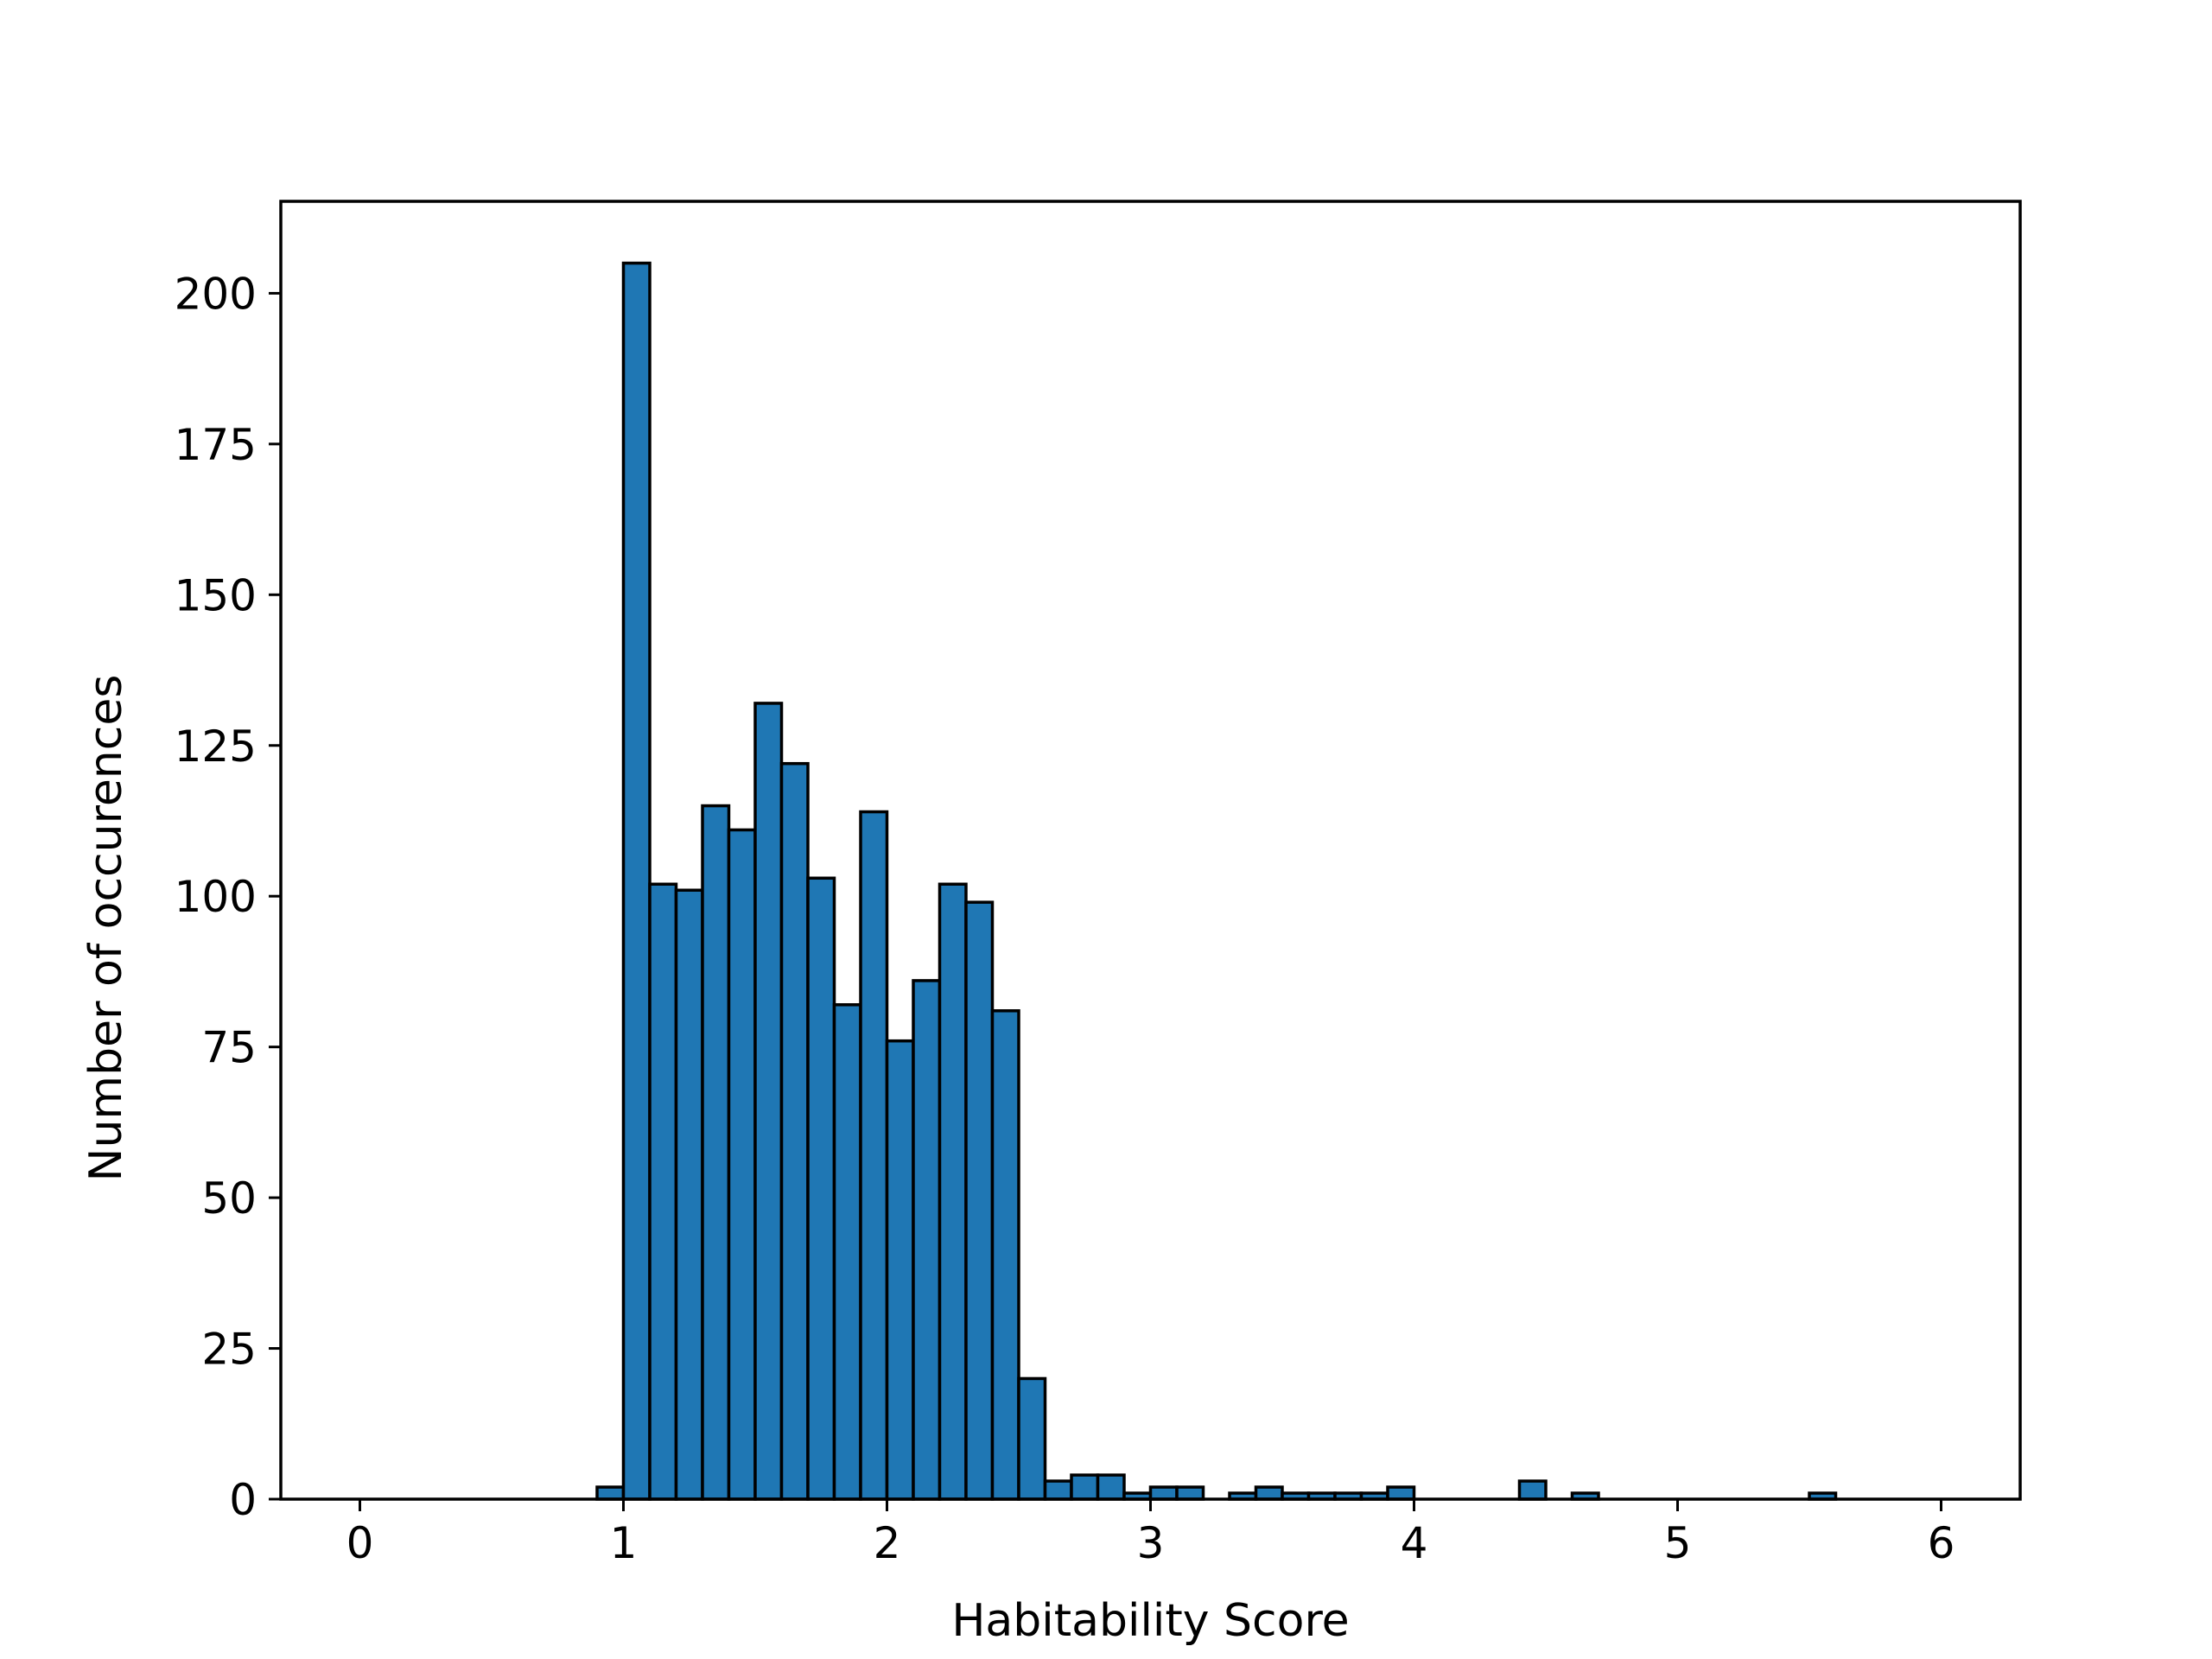  I want to click on y-tick-label: 75, so click(229, 1048).